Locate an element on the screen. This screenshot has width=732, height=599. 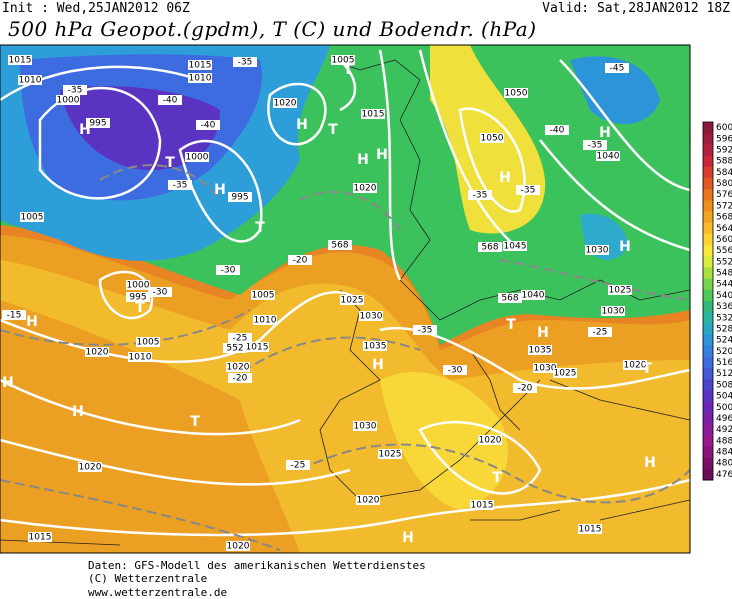
legend-label: 480 is located at coordinates (724, 464).